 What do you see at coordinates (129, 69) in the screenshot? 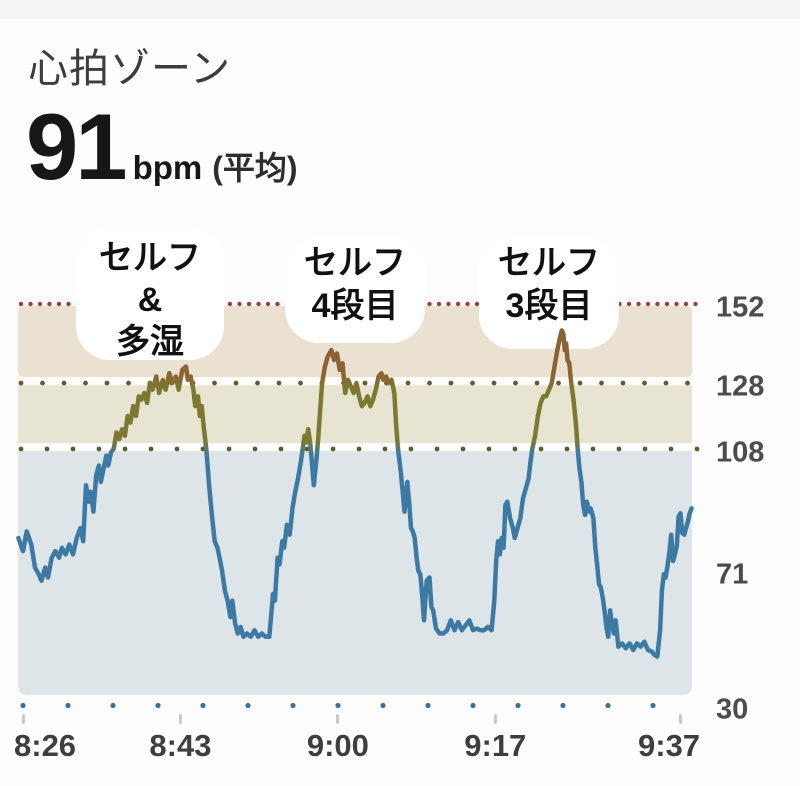
I see `page-title: 心拍ゾーン` at bounding box center [129, 69].